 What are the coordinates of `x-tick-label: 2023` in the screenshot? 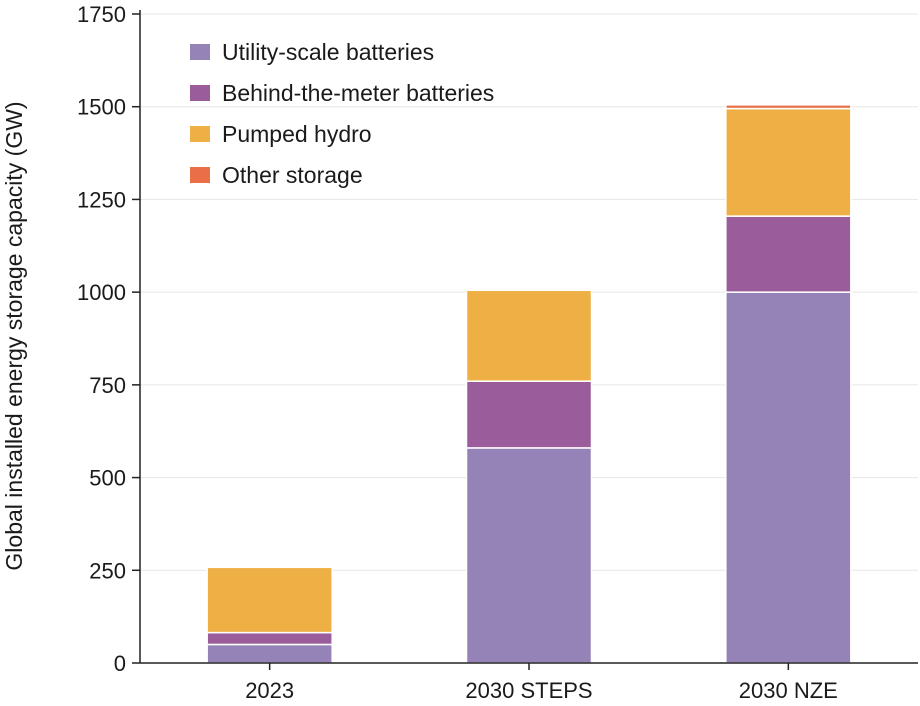 It's located at (269, 690).